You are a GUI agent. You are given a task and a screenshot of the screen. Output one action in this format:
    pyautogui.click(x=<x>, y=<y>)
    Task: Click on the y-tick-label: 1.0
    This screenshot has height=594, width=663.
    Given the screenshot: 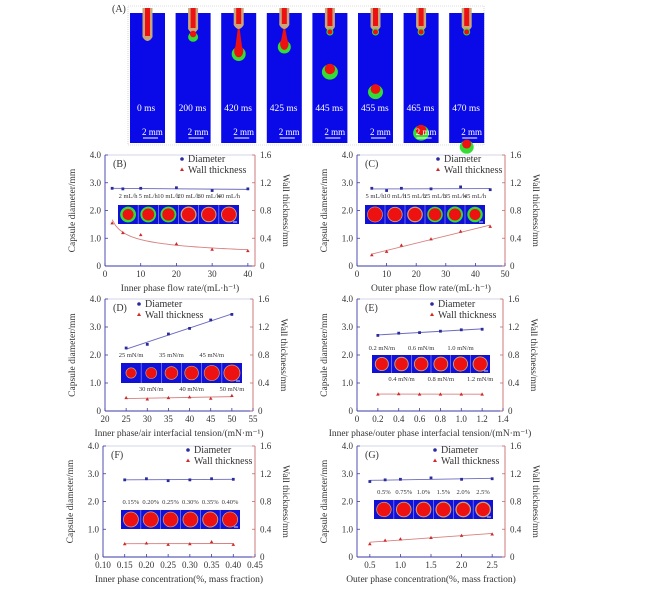 What is the action you would take?
    pyautogui.click(x=348, y=383)
    